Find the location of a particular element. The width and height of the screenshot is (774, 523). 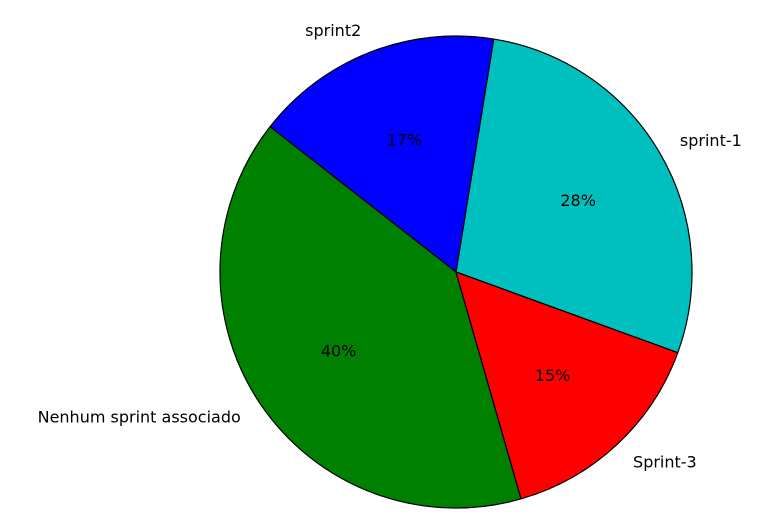

pie-slice-label-sprint2: sprint2 is located at coordinates (333, 30).